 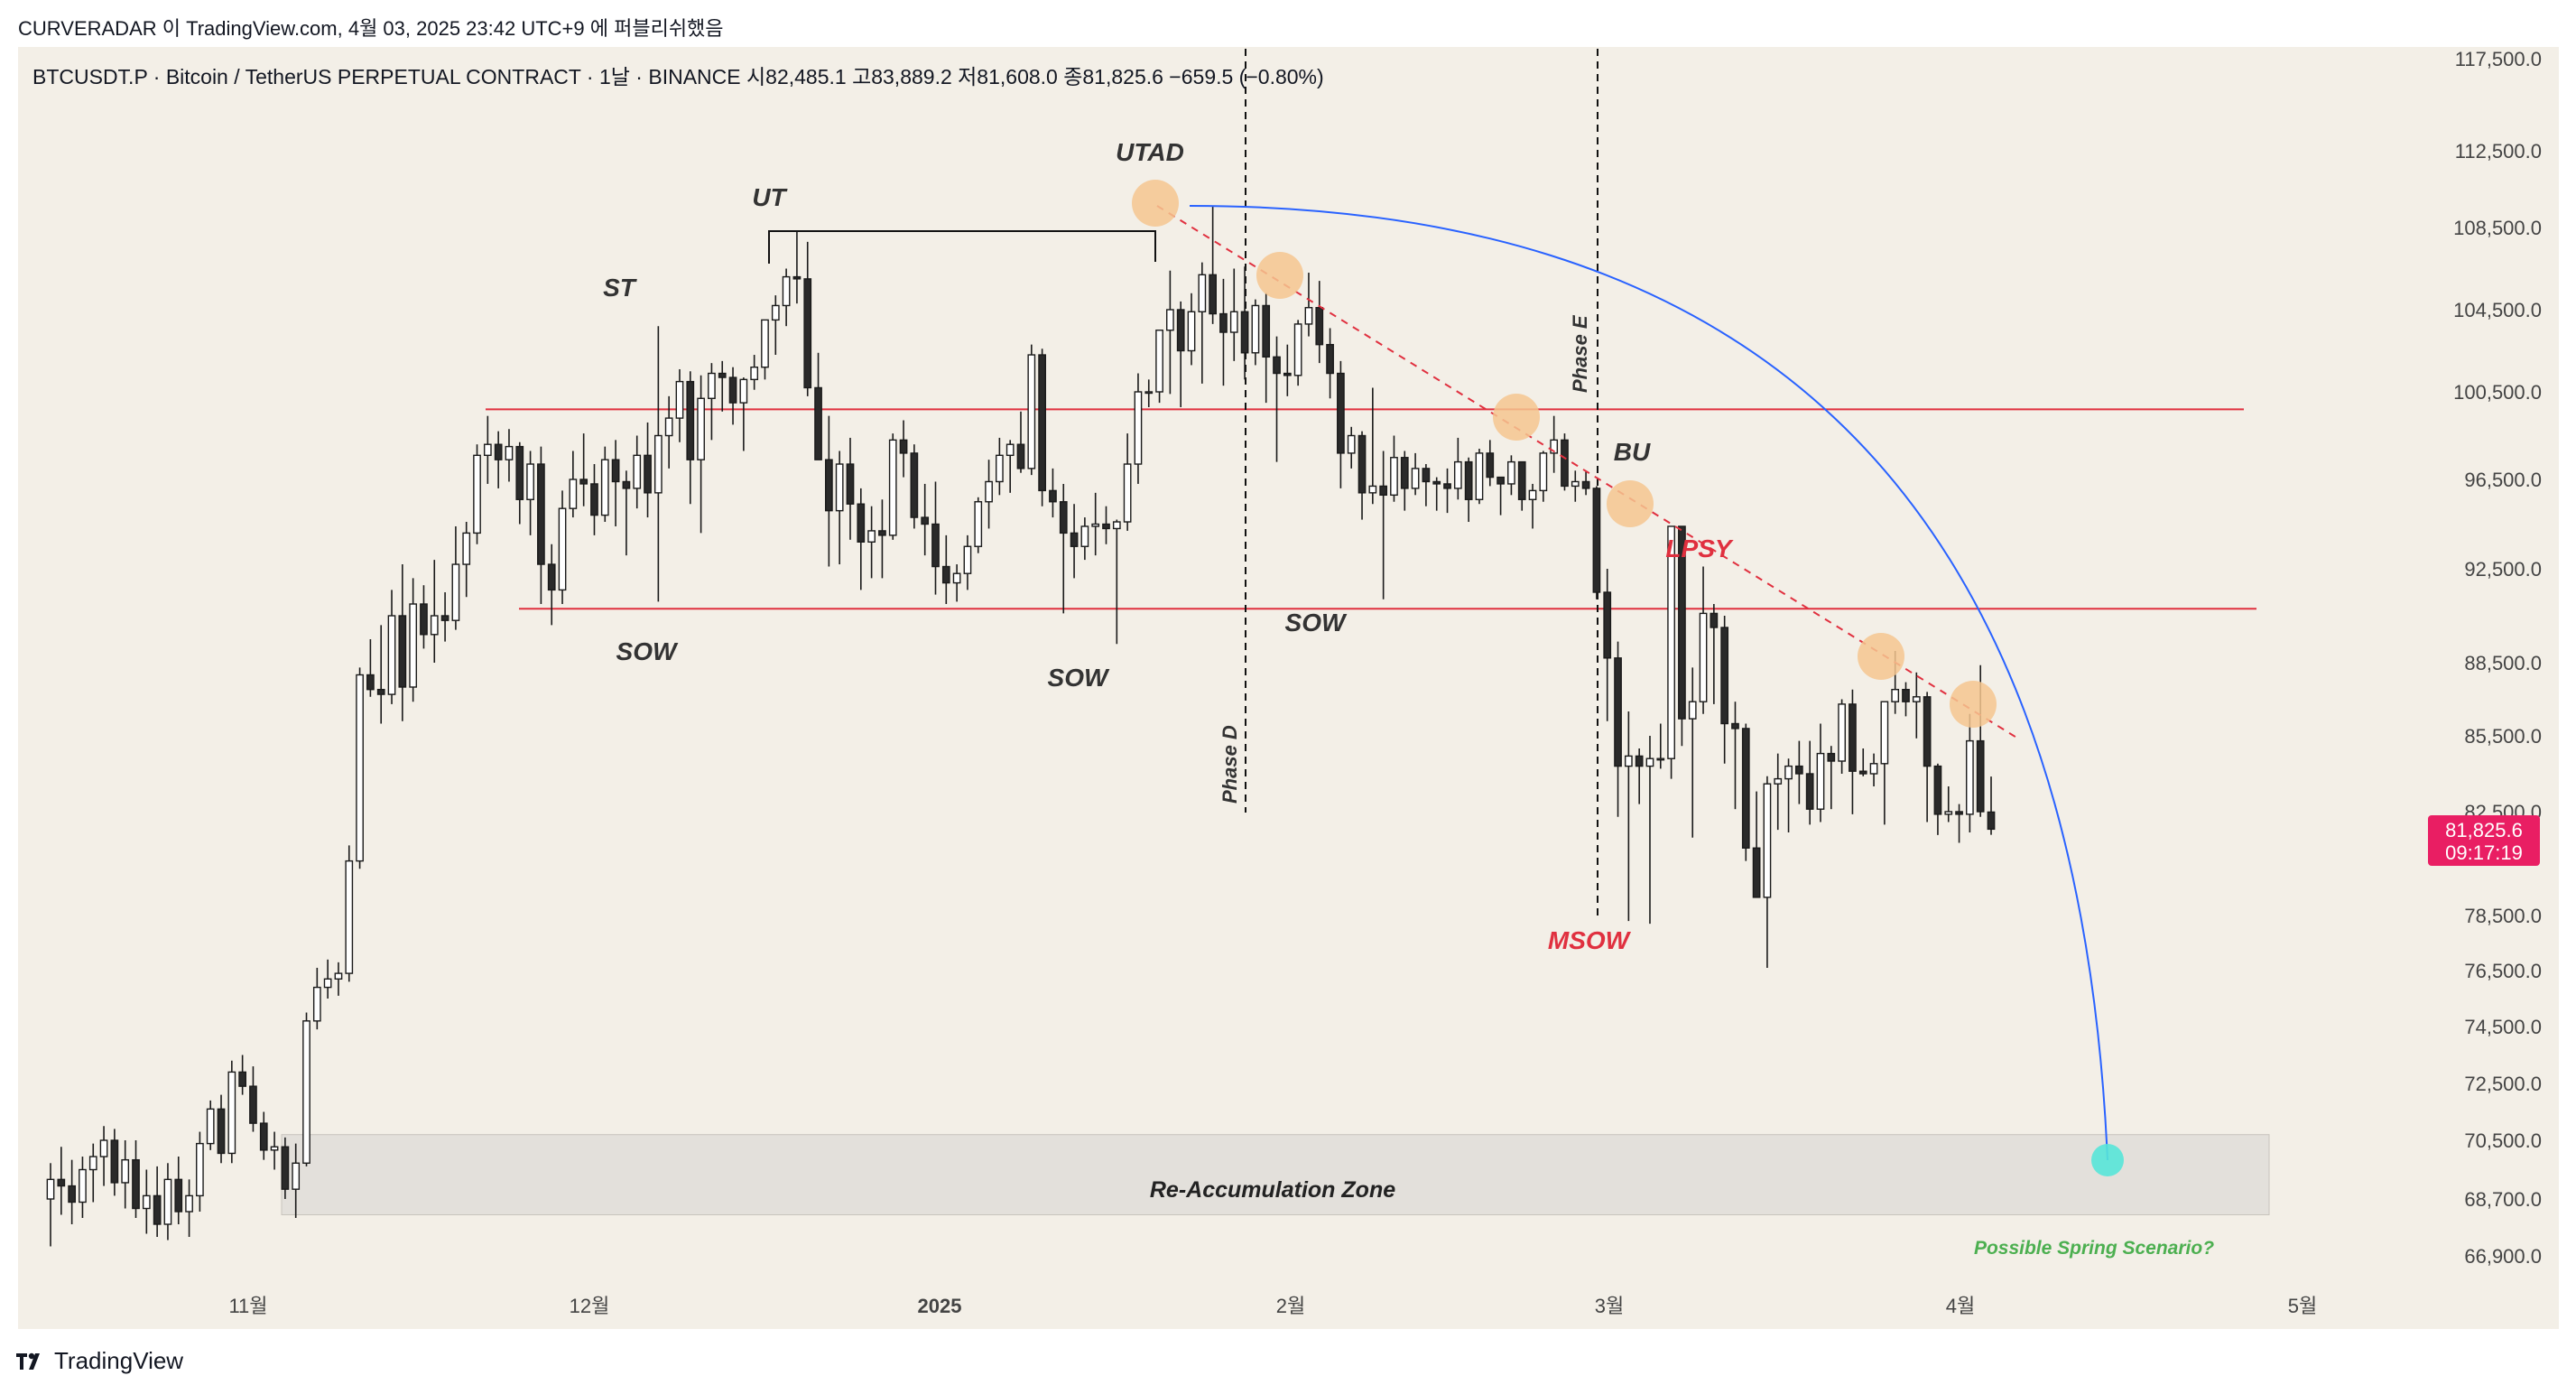 I want to click on y-tick-label: 88,500.0, so click(x=2503, y=663).